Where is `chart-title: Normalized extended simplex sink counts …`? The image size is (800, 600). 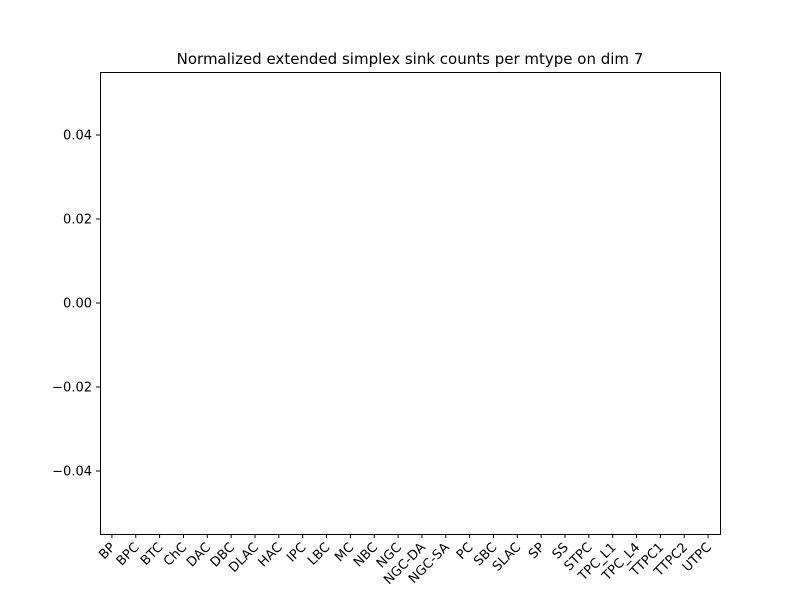
chart-title: Normalized extended simplex sink counts … is located at coordinates (410, 59).